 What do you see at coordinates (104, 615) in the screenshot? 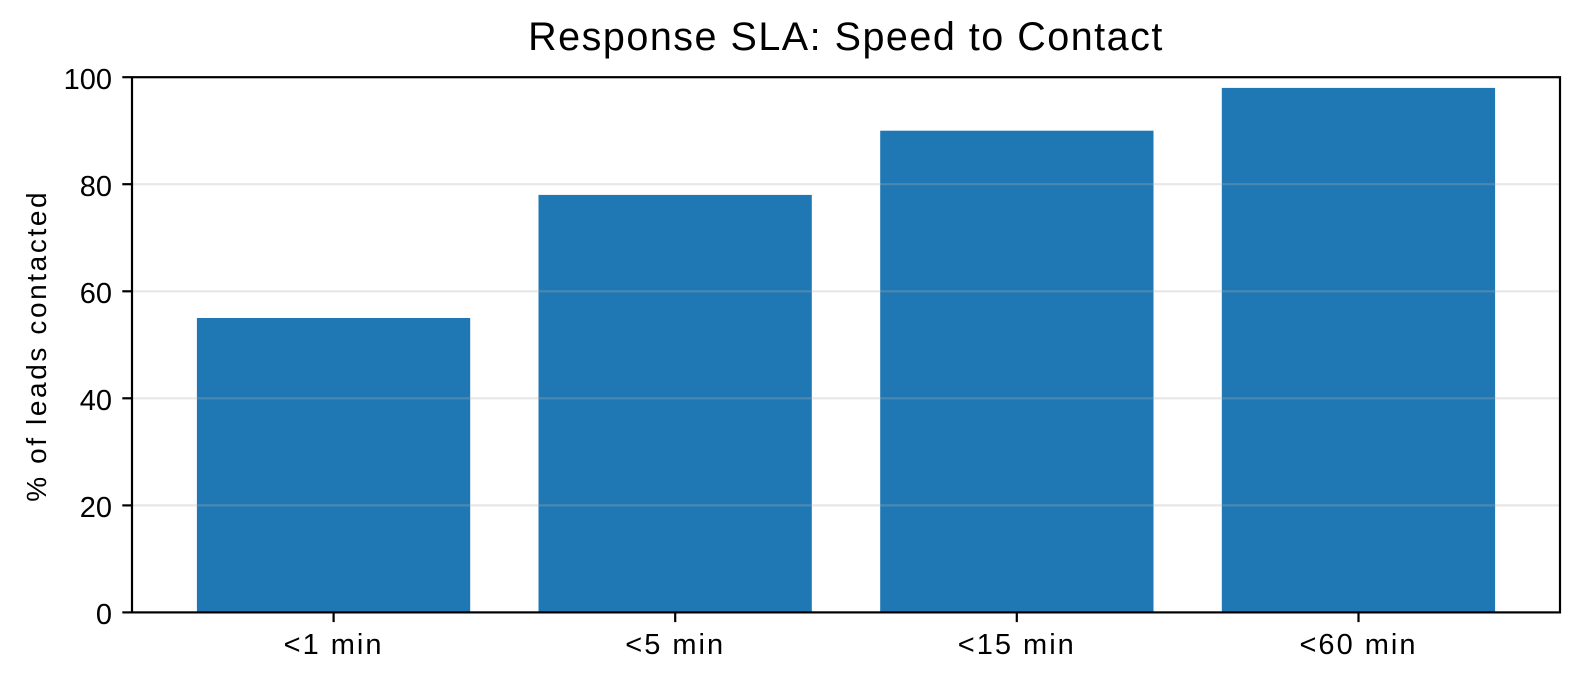
I see `svg-text: 0` at bounding box center [104, 615].